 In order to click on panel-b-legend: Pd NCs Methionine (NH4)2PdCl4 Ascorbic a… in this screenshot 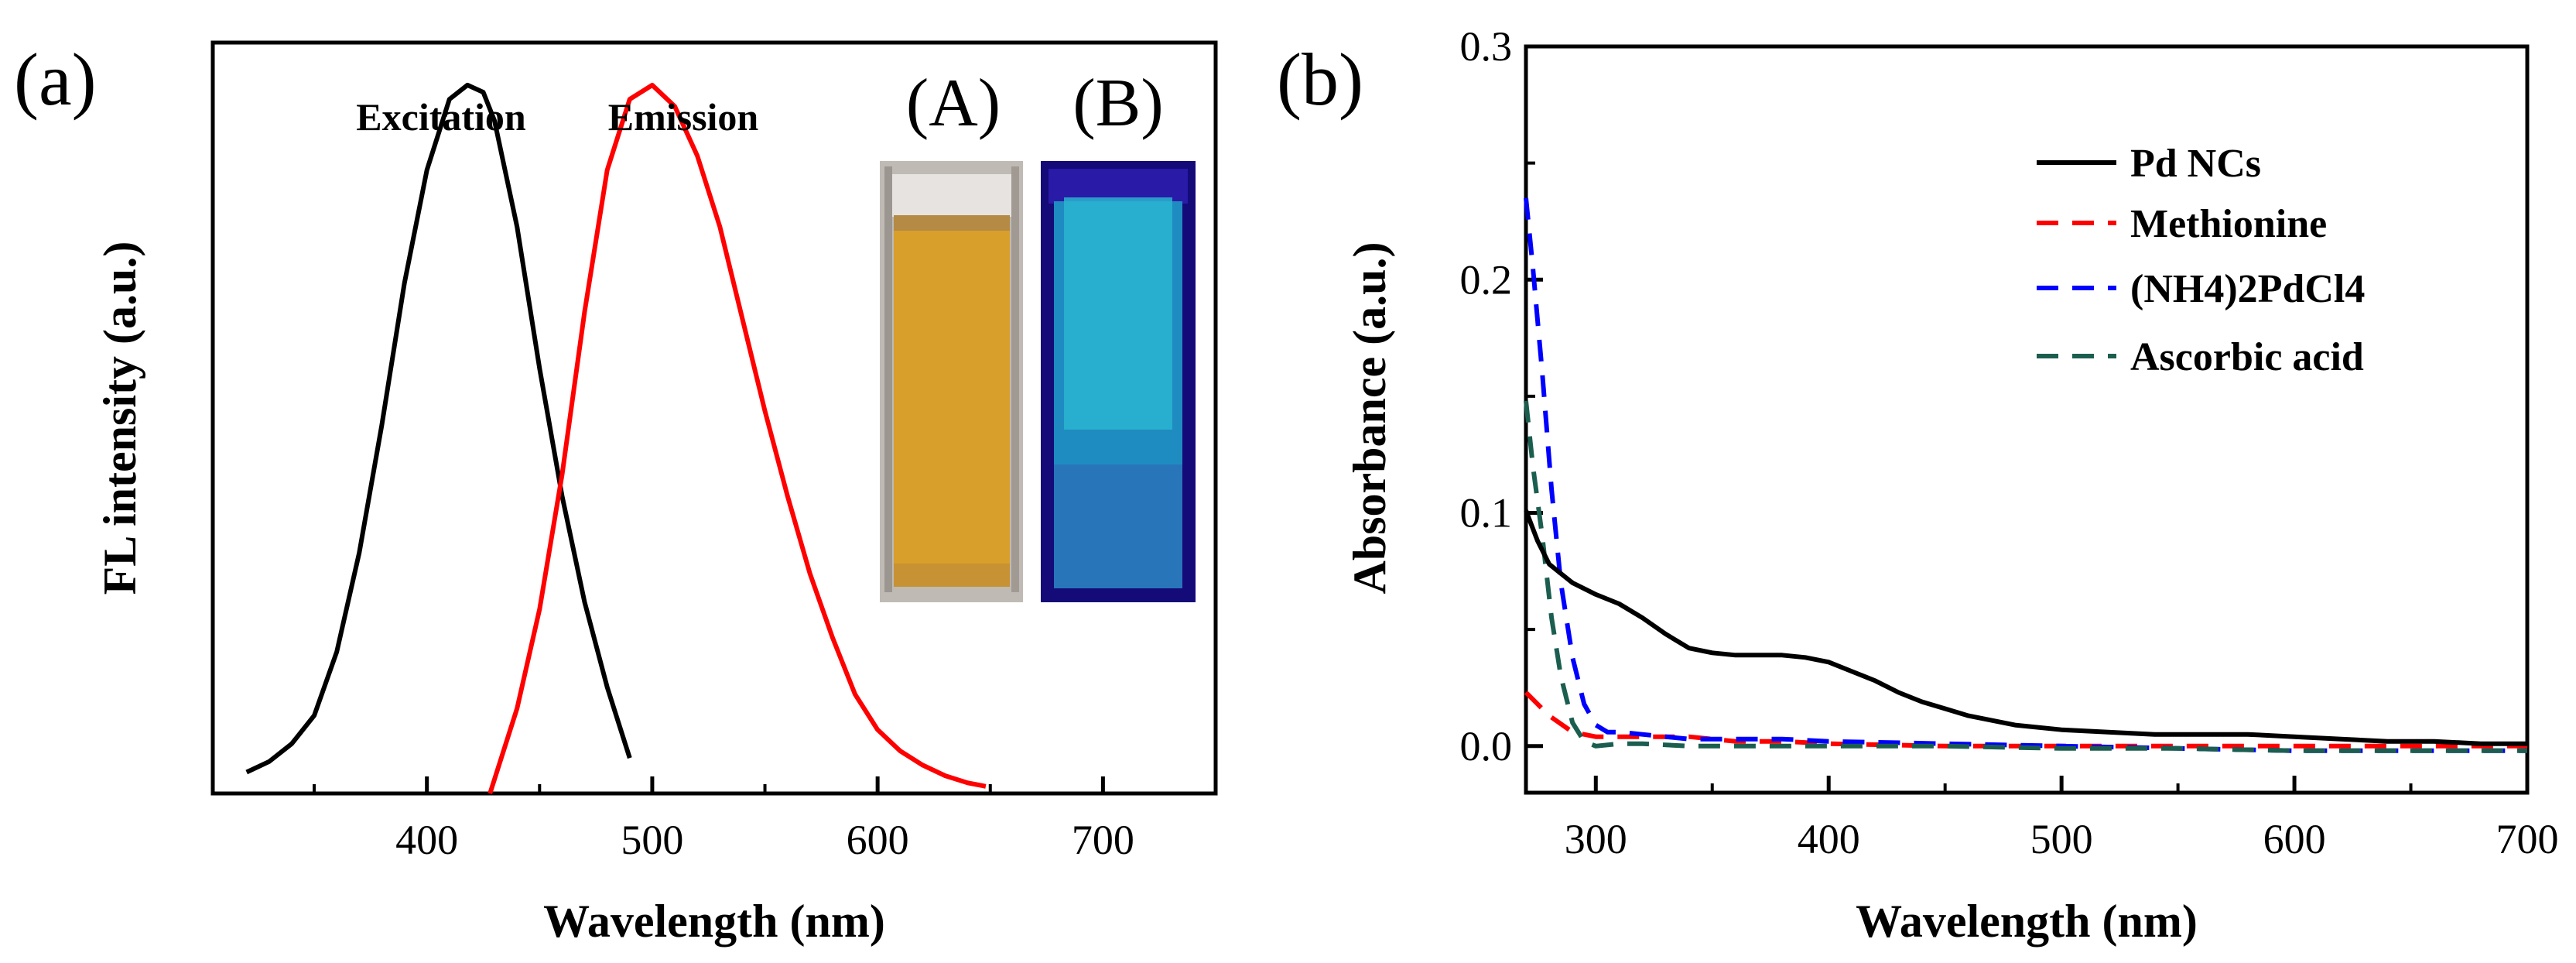, I will do `click(2201, 260)`.